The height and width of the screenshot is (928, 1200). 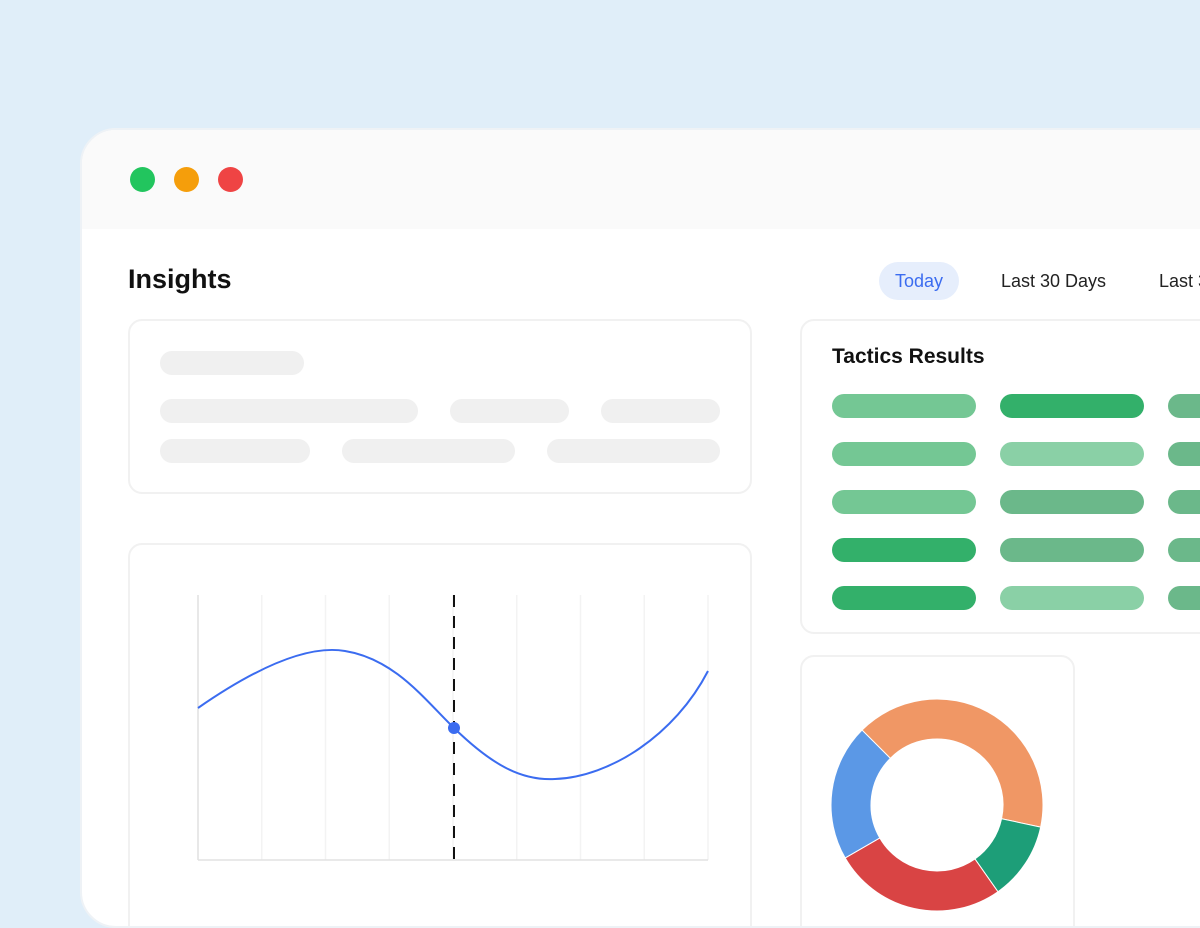 I want to click on donut-chart-card, so click(x=937, y=790).